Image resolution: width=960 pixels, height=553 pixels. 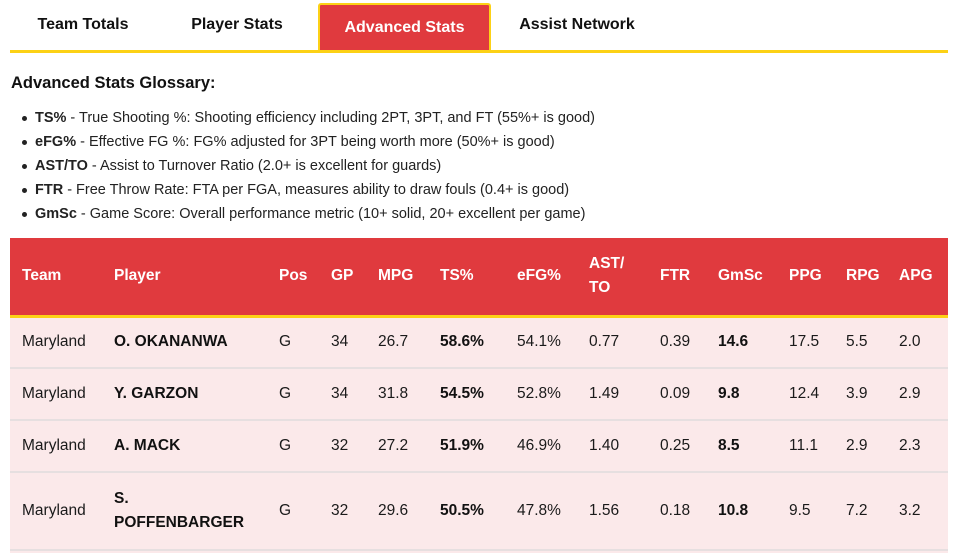 What do you see at coordinates (293, 276) in the screenshot?
I see `header-pos: Pos` at bounding box center [293, 276].